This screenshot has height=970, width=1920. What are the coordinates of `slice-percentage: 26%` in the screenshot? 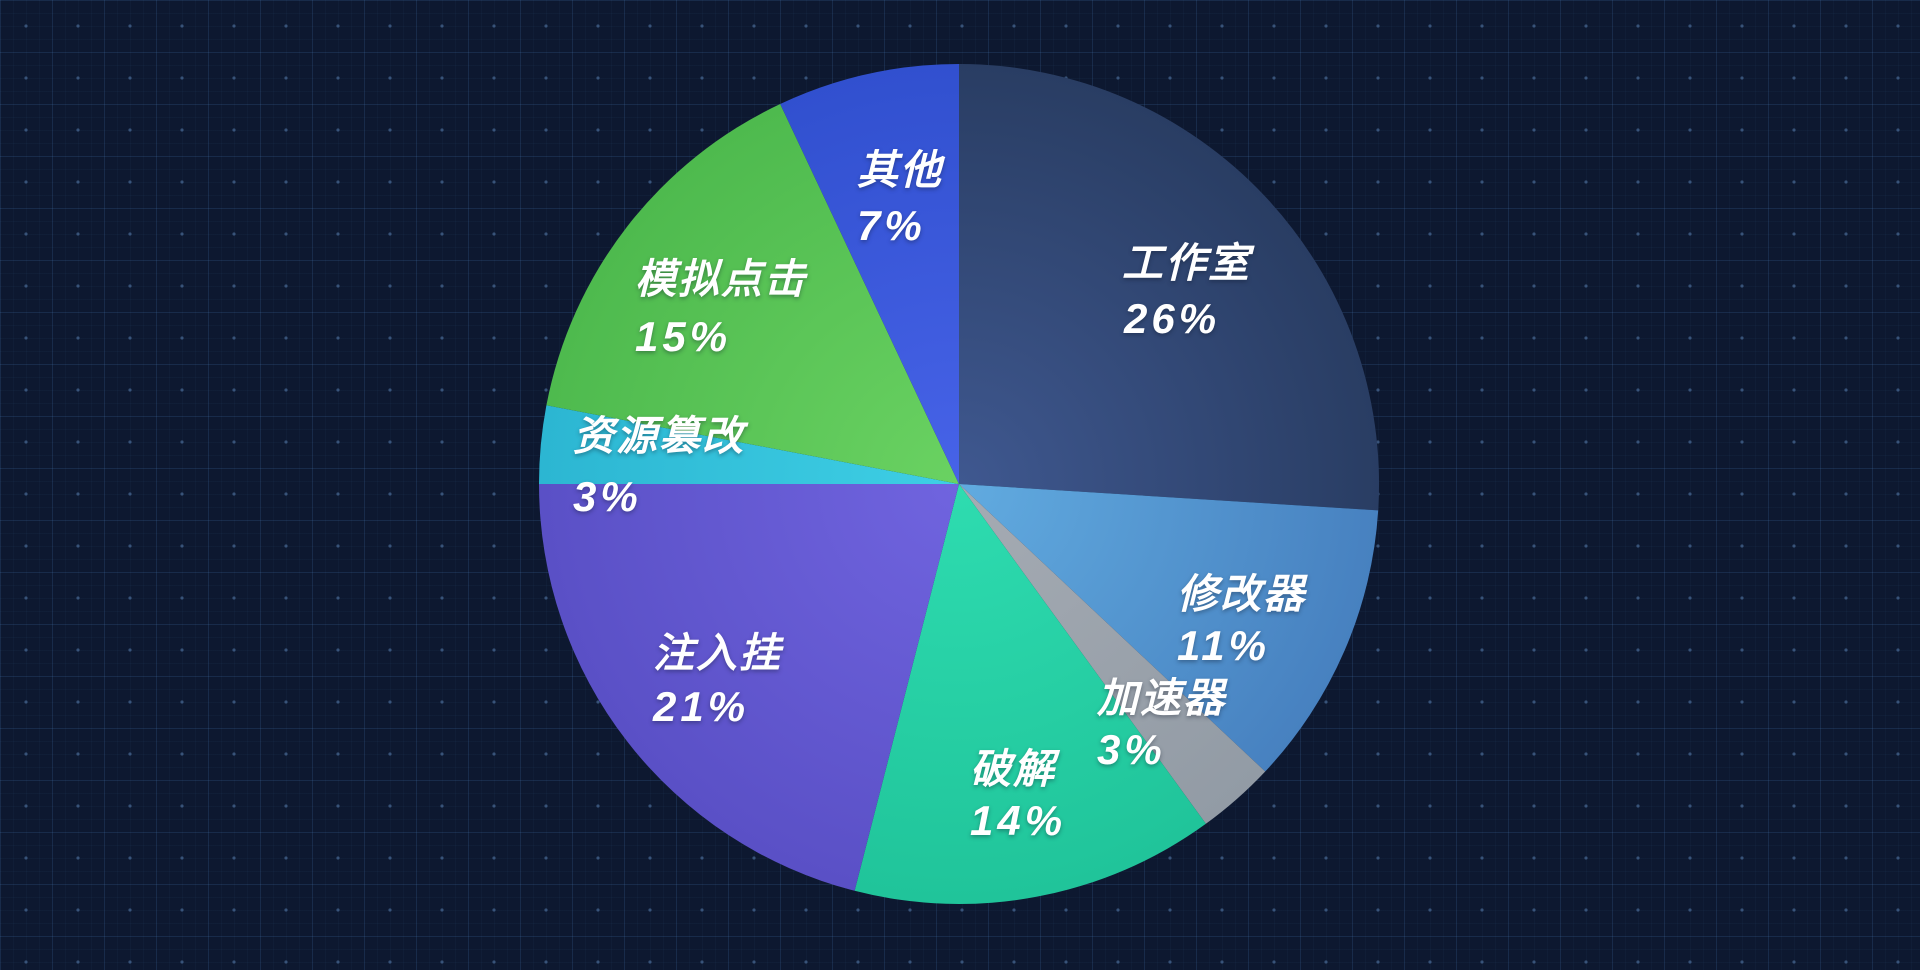 It's located at (1171, 318).